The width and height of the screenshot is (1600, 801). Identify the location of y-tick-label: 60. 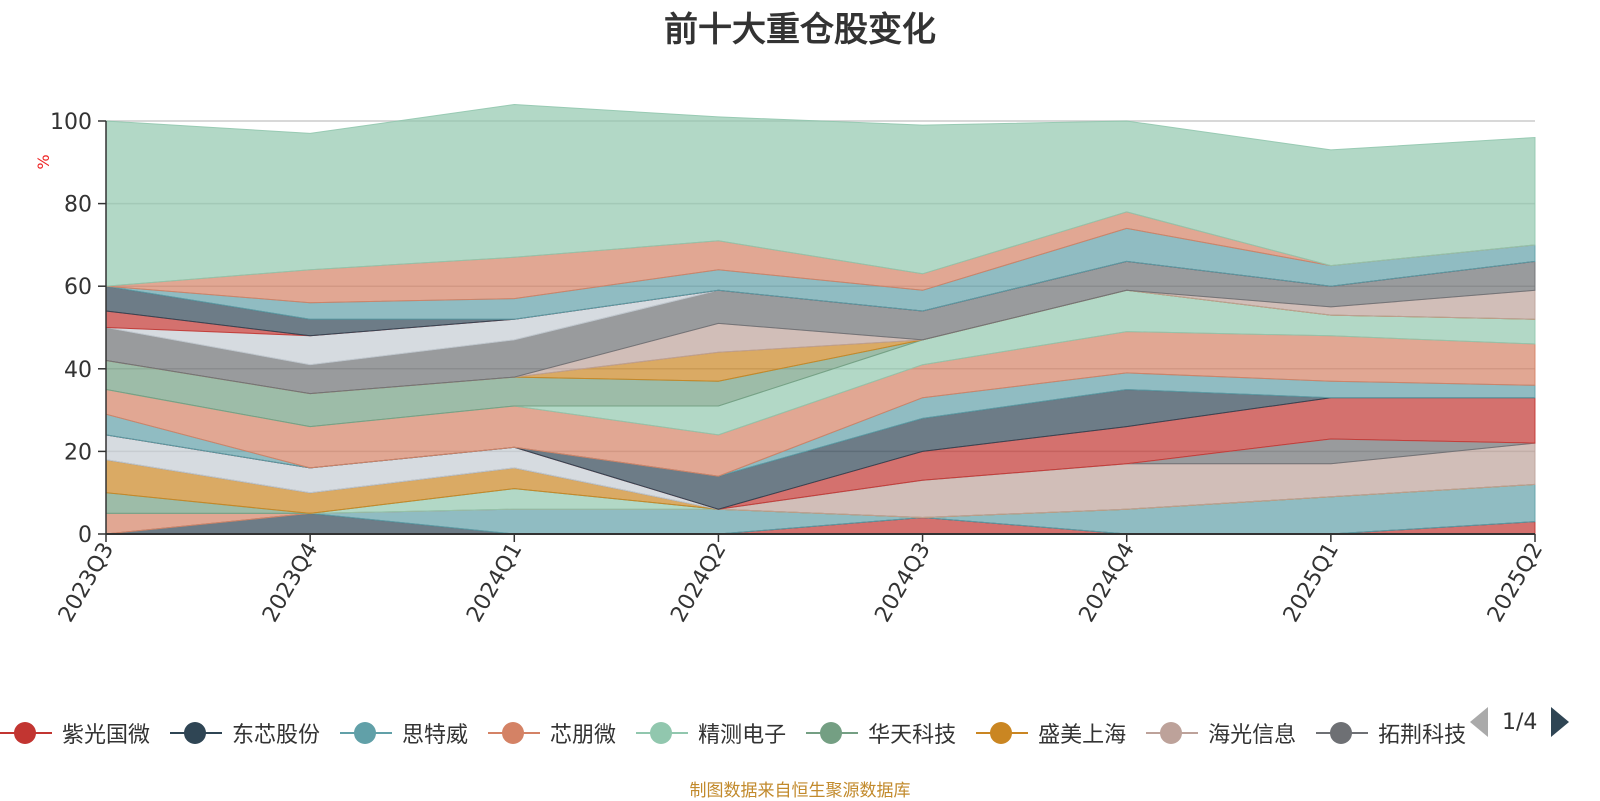
(78, 287).